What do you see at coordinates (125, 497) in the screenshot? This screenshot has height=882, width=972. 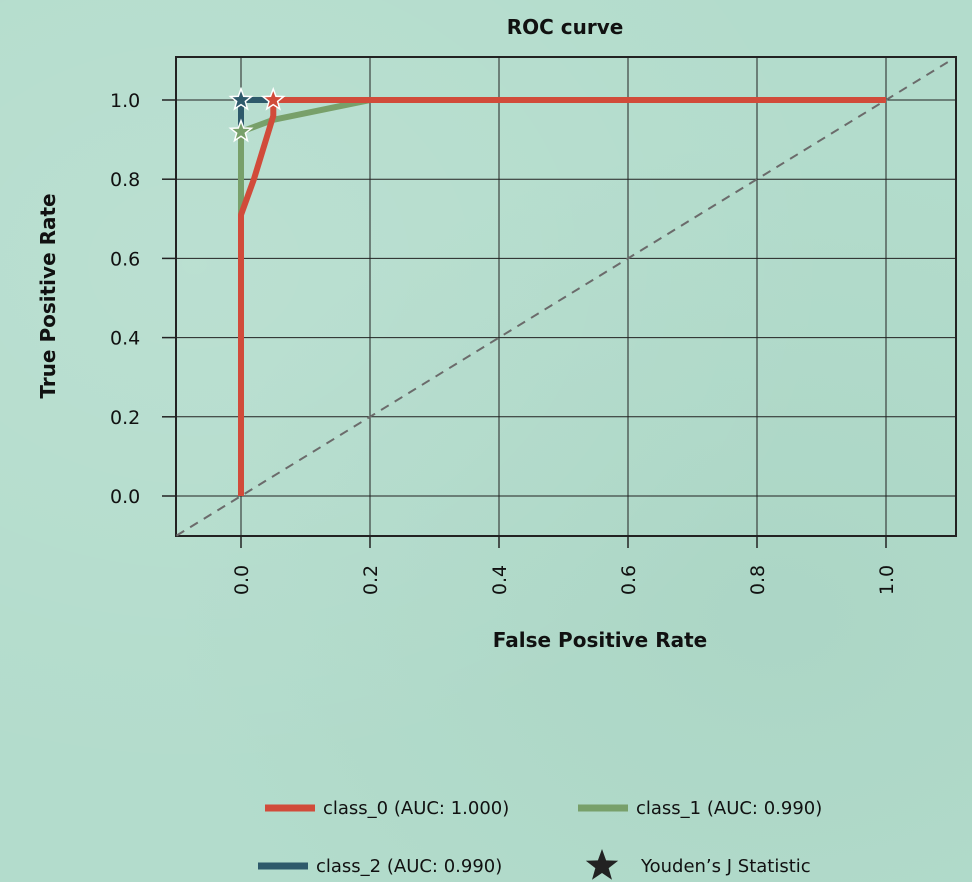 I see `y-tick-label: 0.0` at bounding box center [125, 497].